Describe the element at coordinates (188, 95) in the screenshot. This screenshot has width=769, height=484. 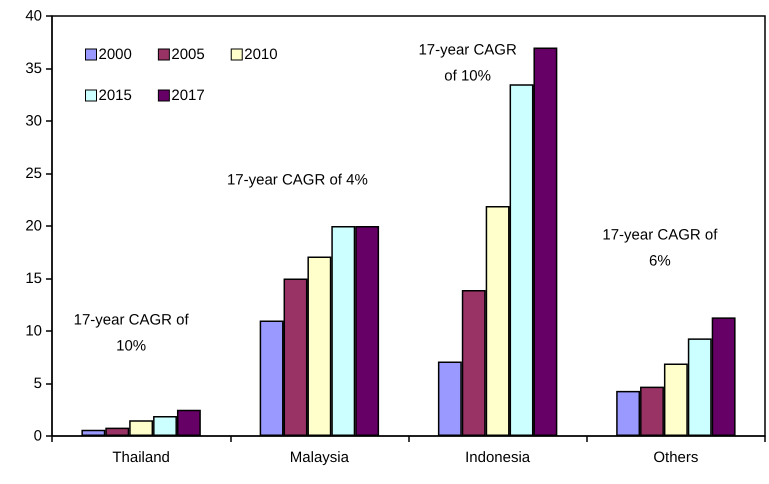
I see `legend-label: 2017` at that location.